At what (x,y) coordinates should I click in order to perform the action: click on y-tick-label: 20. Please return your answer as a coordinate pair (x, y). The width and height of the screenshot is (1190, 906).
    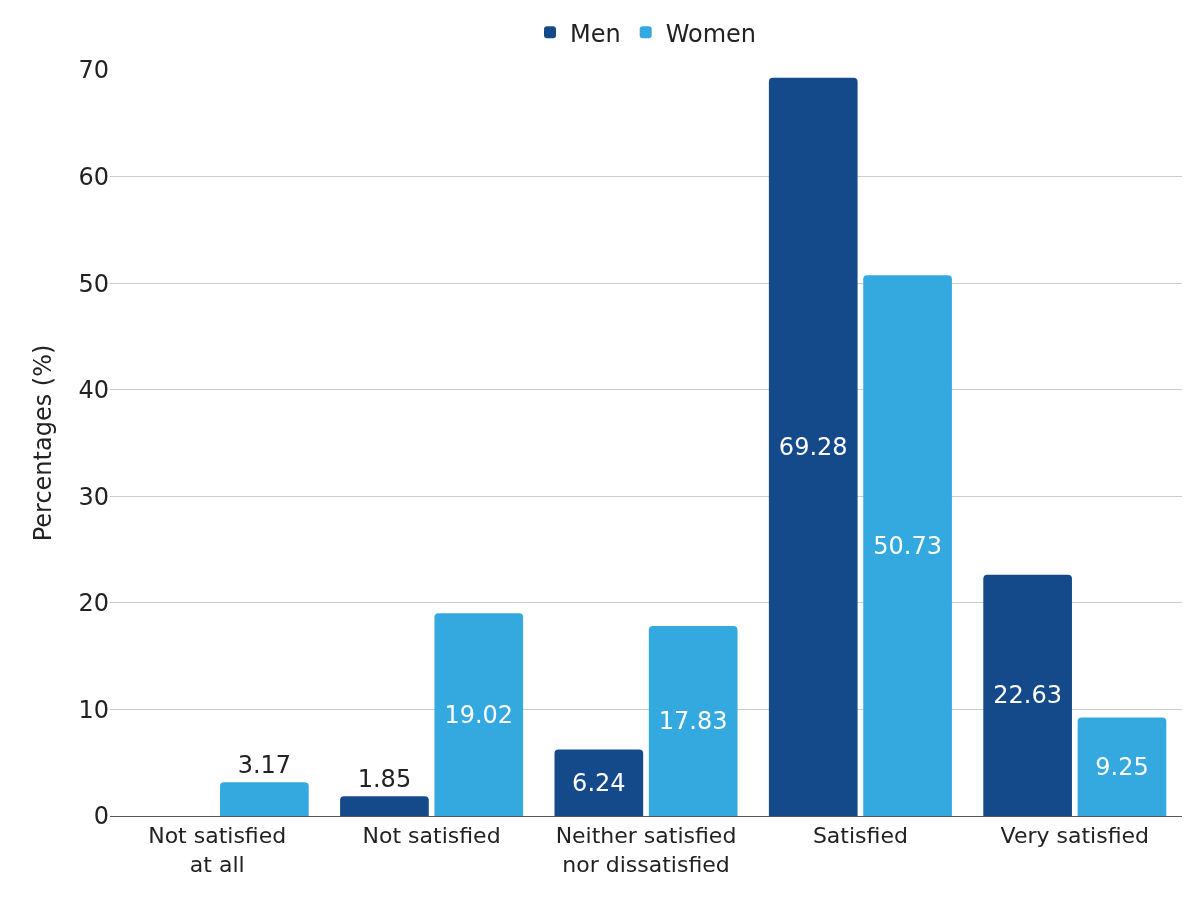
    Looking at the image, I should click on (93, 603).